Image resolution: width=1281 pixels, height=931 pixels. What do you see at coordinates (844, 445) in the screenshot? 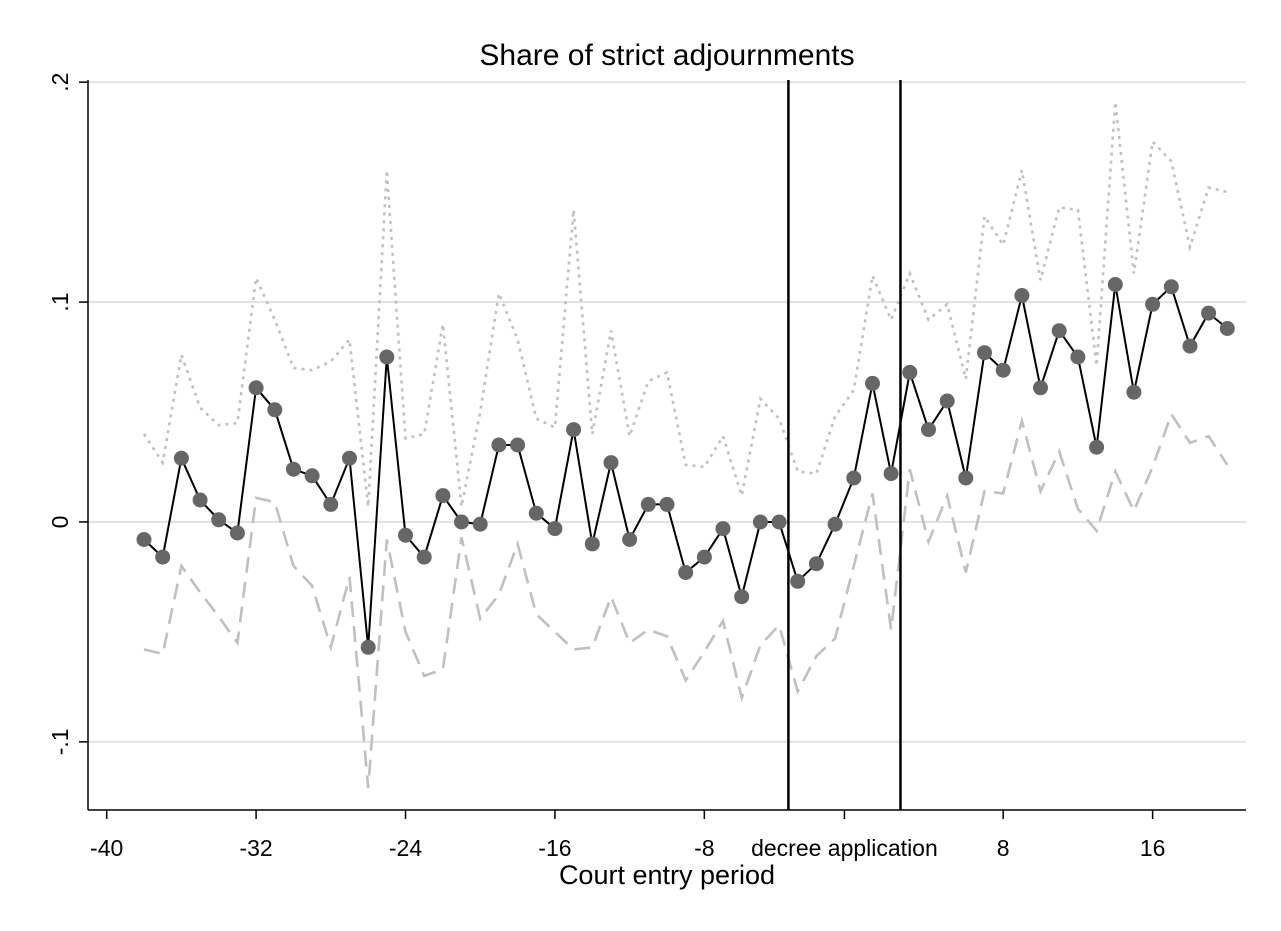
I see `reference-lines` at bounding box center [844, 445].